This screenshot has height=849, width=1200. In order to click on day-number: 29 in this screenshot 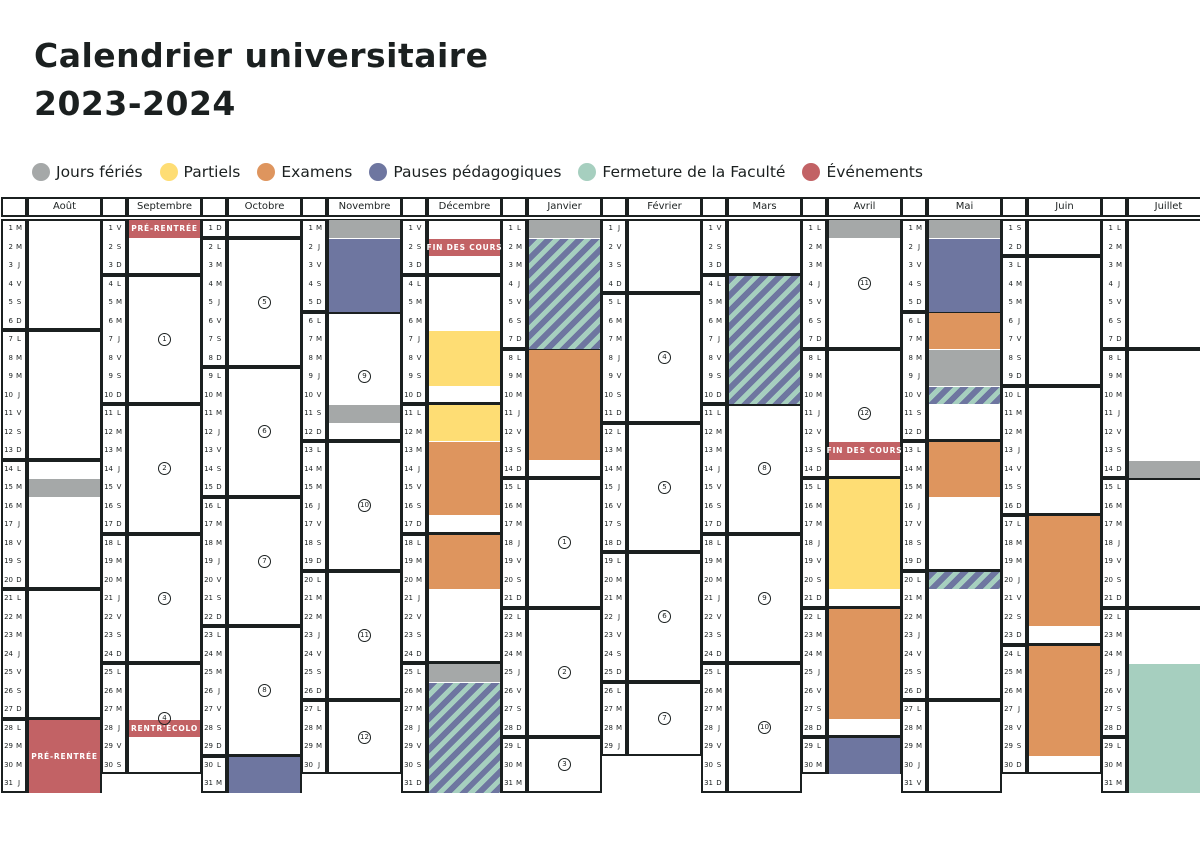, I will do `click(608, 746)`.